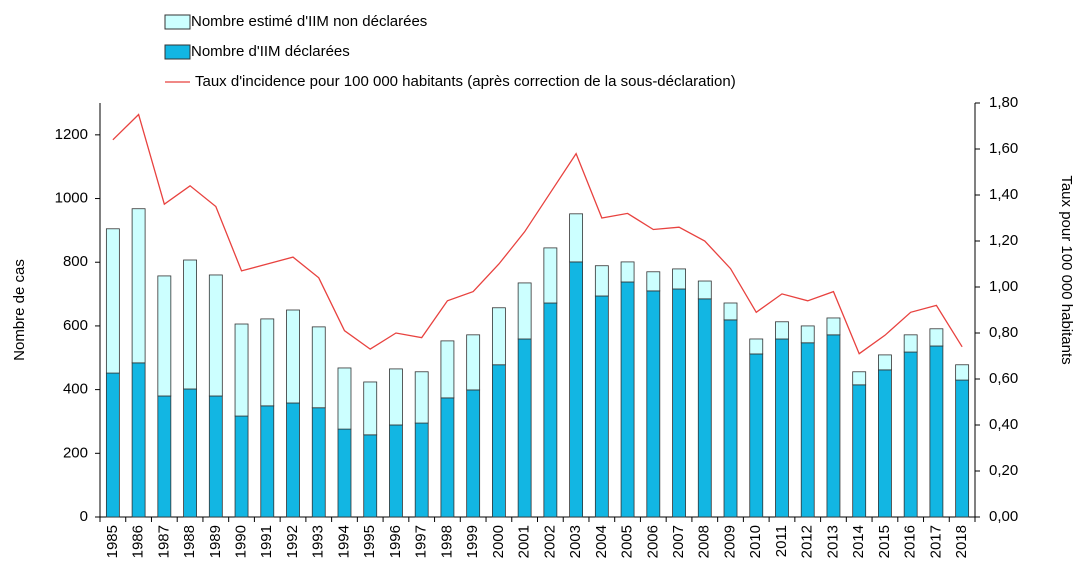 The width and height of the screenshot is (1079, 574). What do you see at coordinates (138, 541) in the screenshot?
I see `x-tick-label: 1986` at bounding box center [138, 541].